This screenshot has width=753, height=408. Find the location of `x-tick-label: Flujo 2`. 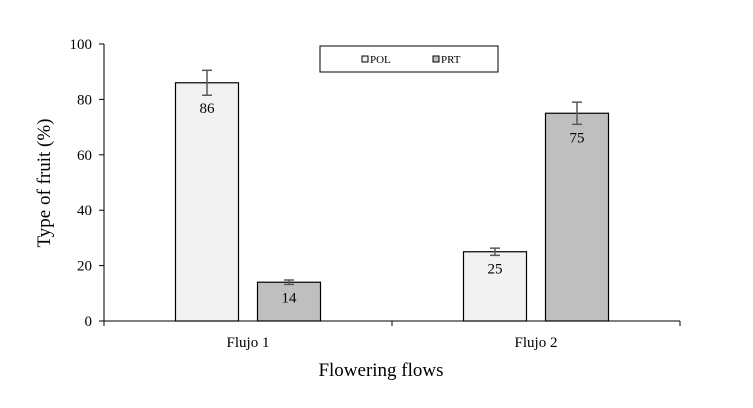

x-tick-label: Flujo 2 is located at coordinates (536, 343).